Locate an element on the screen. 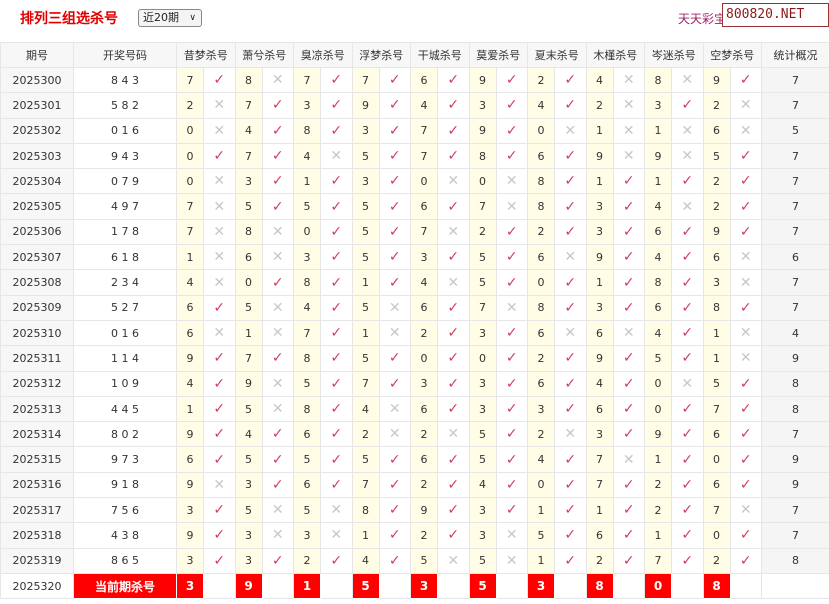 Image resolution: width=829 pixels, height=604 pixels. draw-number-cell: 7 5 6 is located at coordinates (125, 510).